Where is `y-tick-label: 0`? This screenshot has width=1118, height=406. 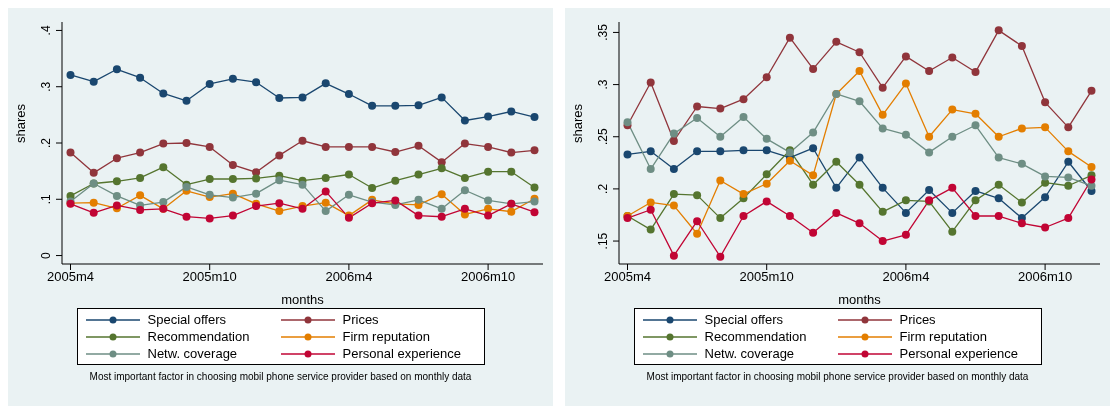 y-tick-label: 0 is located at coordinates (46, 255).